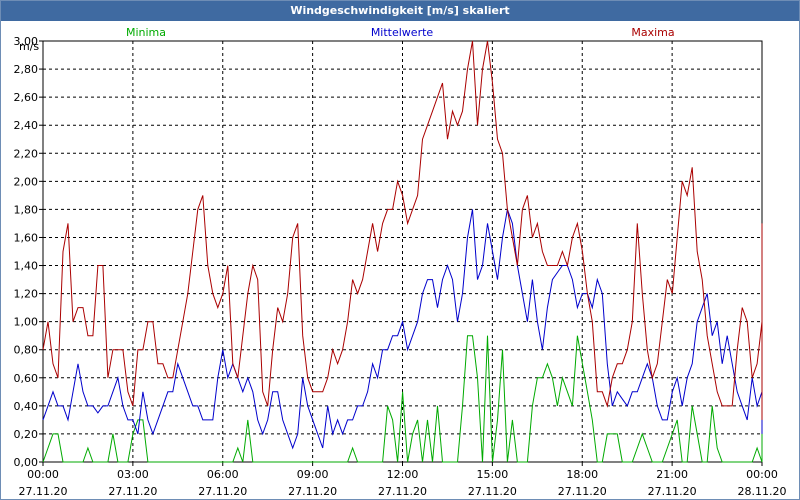  What do you see at coordinates (223, 474) in the screenshot?
I see `x-tick-time: 06:00` at bounding box center [223, 474].